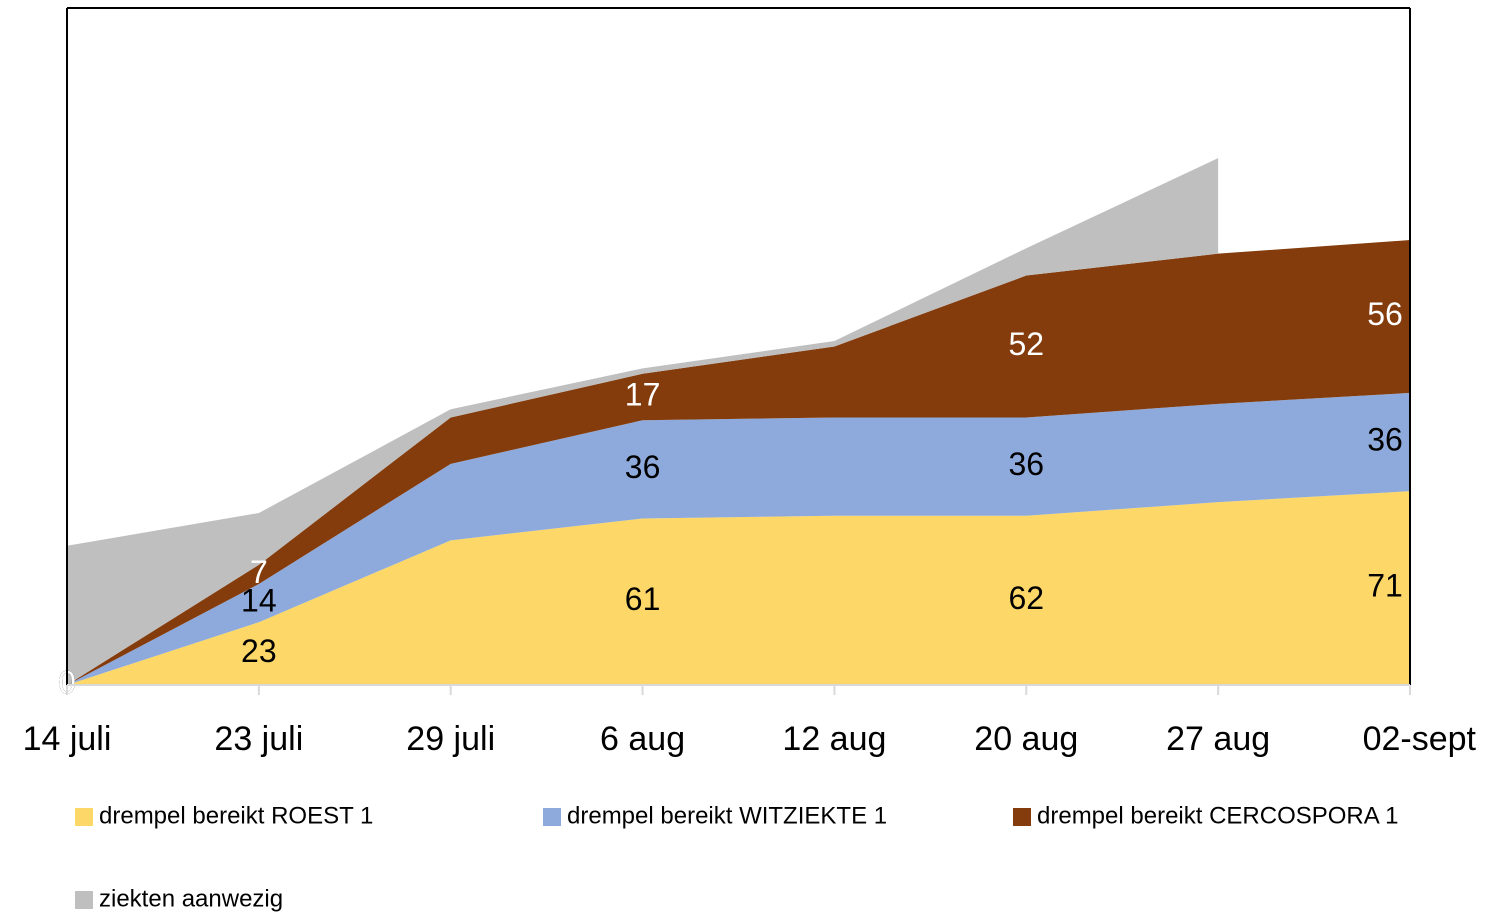  What do you see at coordinates (259, 651) in the screenshot?
I see `data-label: 23` at bounding box center [259, 651].